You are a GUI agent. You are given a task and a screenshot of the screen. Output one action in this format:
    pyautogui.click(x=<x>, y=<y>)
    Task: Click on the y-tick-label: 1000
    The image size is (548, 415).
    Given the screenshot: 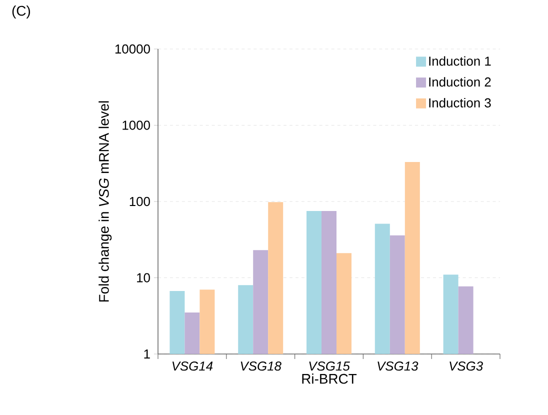 What is the action you would take?
    pyautogui.click(x=136, y=125)
    